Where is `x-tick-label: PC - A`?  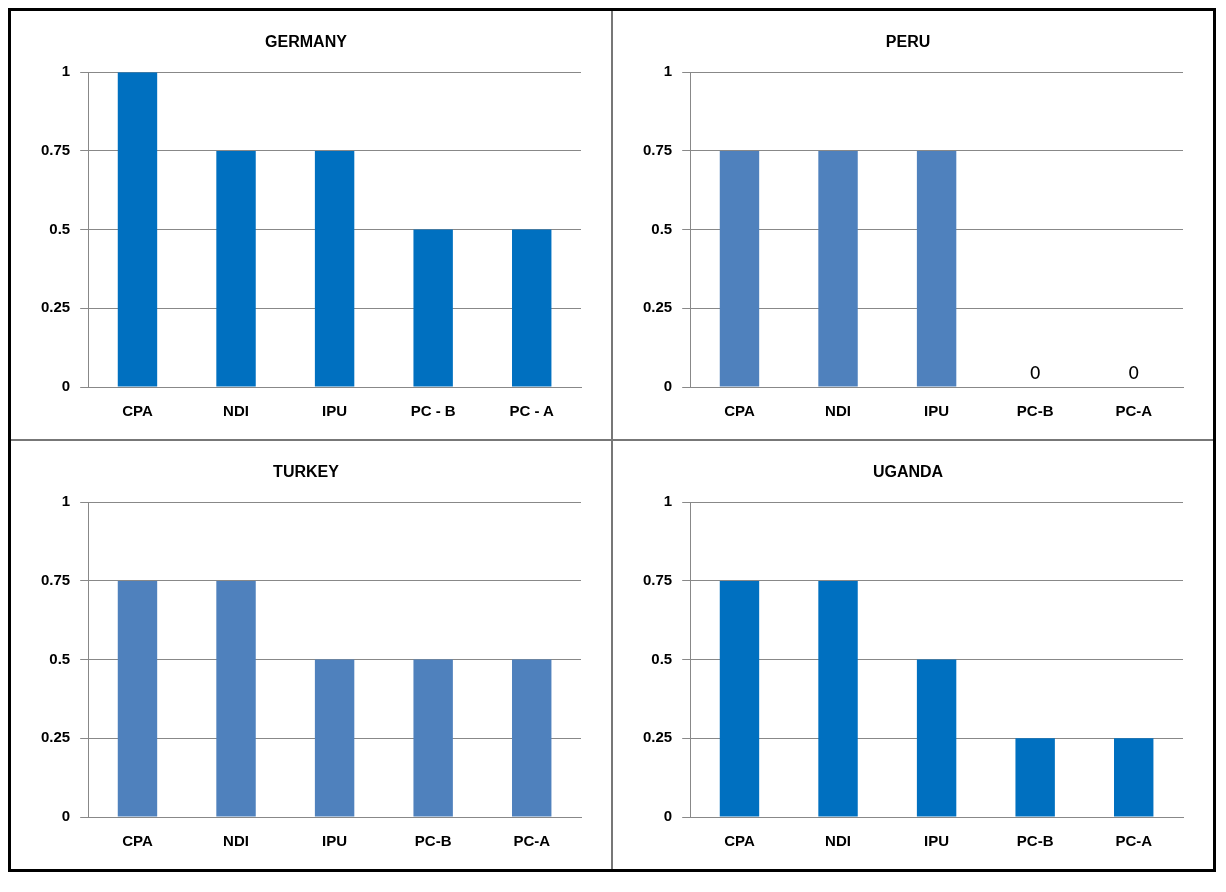
x-tick-label: PC - A is located at coordinates (532, 411).